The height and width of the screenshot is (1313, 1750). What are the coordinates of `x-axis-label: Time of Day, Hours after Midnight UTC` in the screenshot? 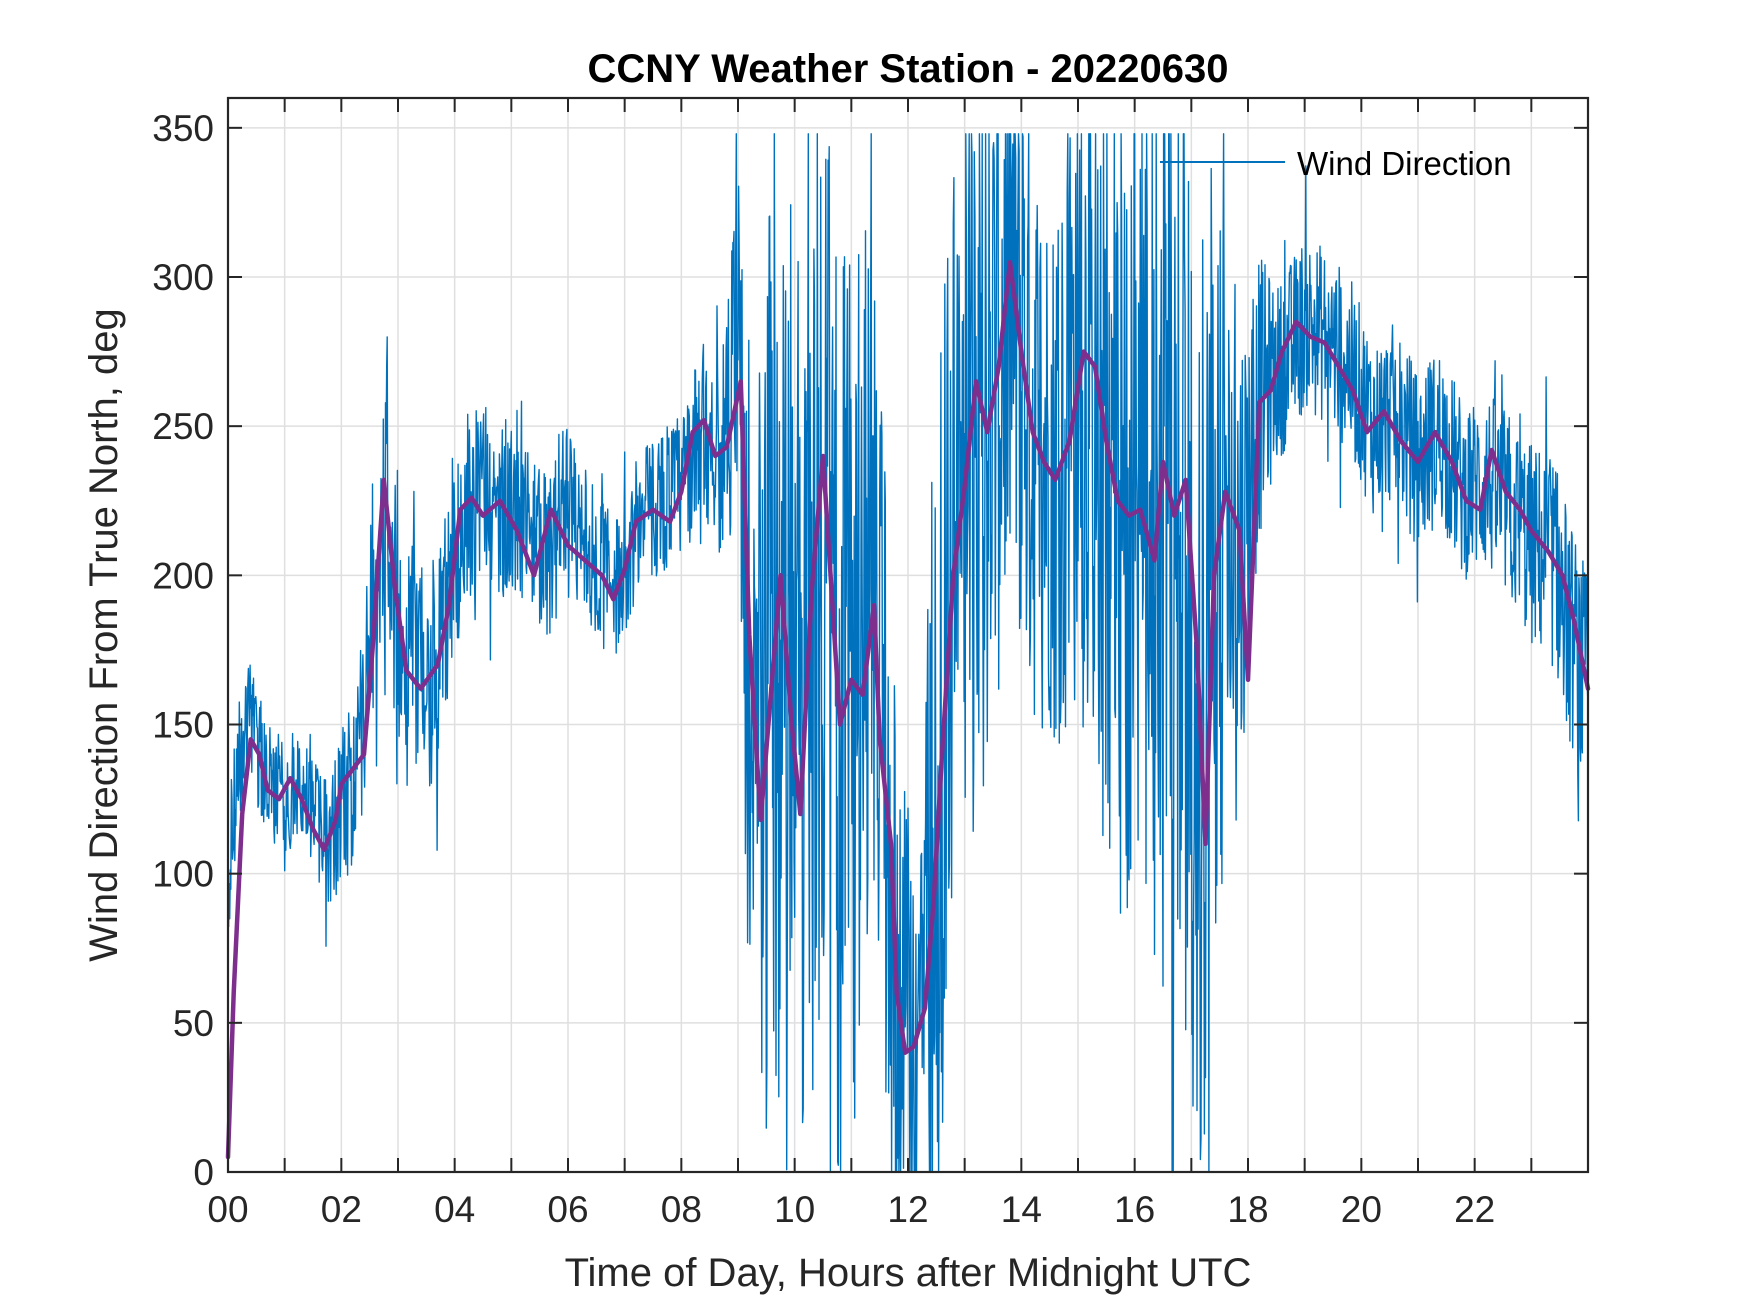 It's located at (908, 1273).